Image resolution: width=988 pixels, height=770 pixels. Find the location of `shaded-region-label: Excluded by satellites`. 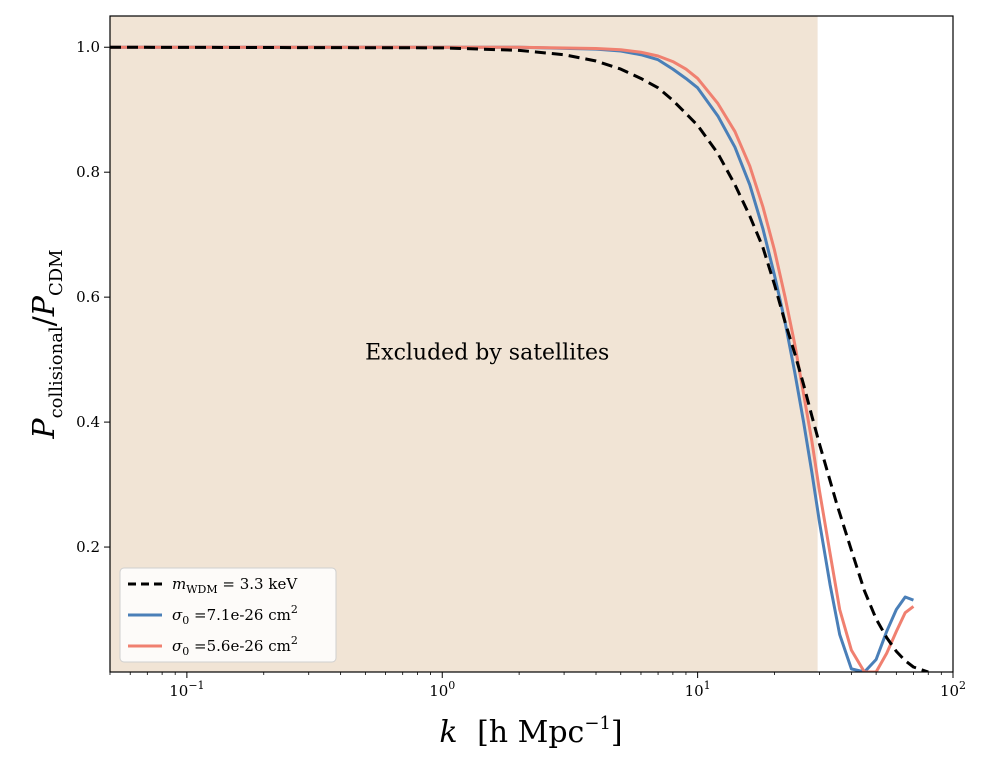

shaded-region-label: Excluded by satellites is located at coordinates (487, 353).